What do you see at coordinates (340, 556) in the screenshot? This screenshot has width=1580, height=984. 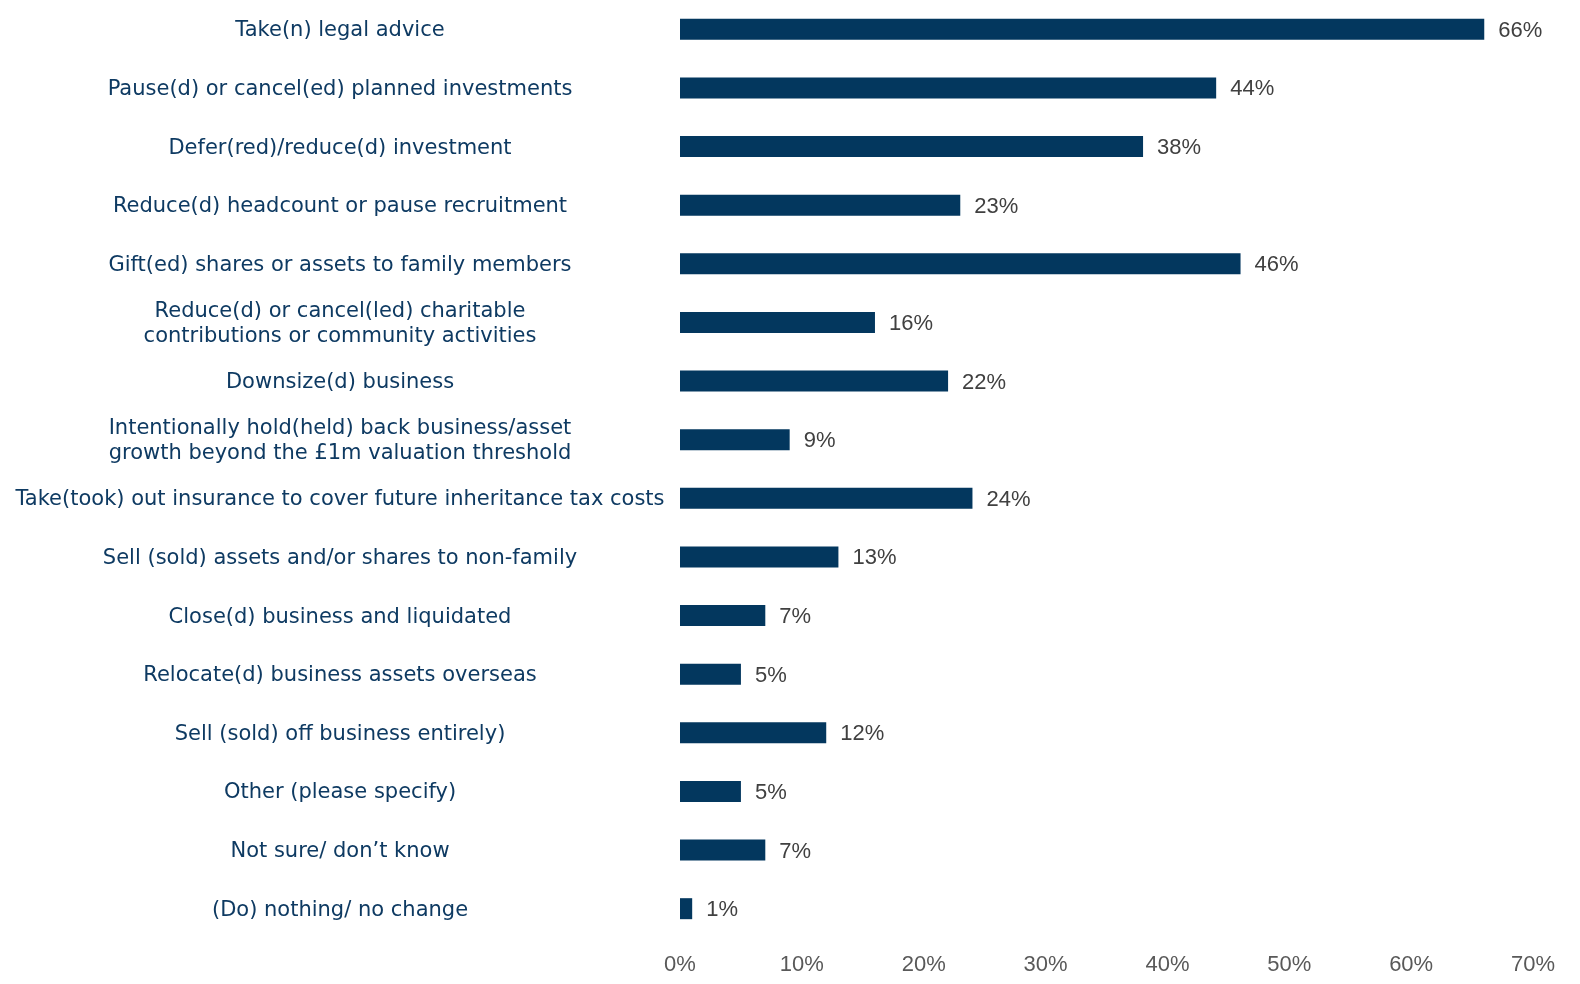 I see `y-tick-label: Sell (sold) assets and/or shares to non-family` at bounding box center [340, 556].